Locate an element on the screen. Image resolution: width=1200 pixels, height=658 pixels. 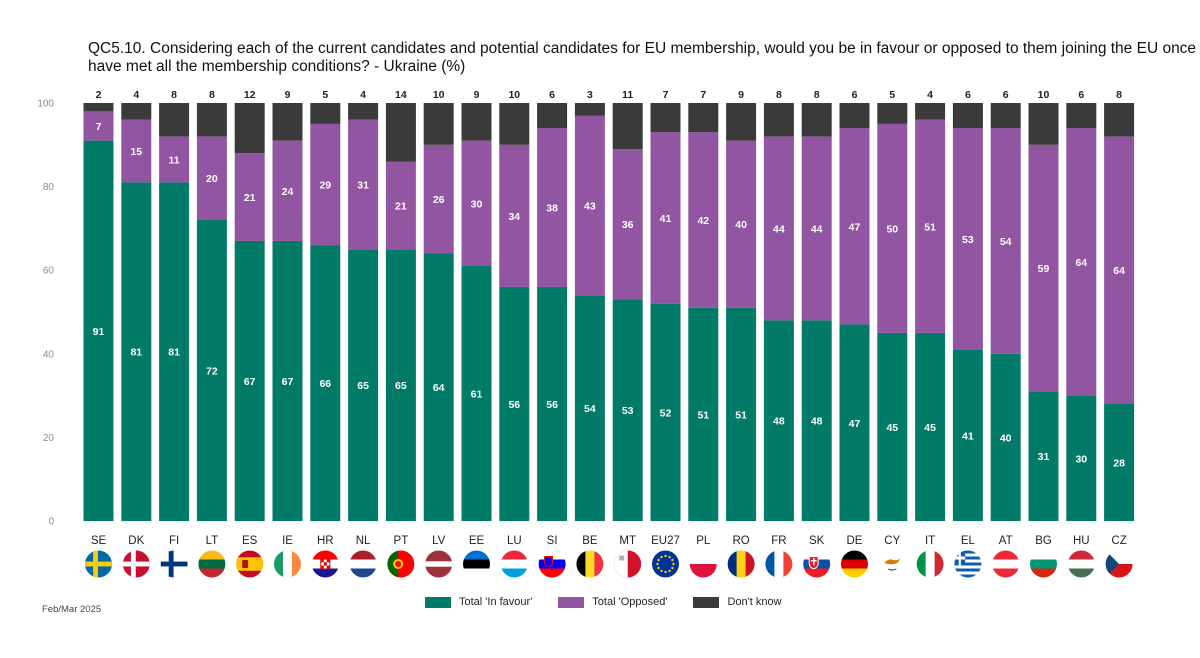
label-opposed-cz: 64 is located at coordinates (1119, 271).